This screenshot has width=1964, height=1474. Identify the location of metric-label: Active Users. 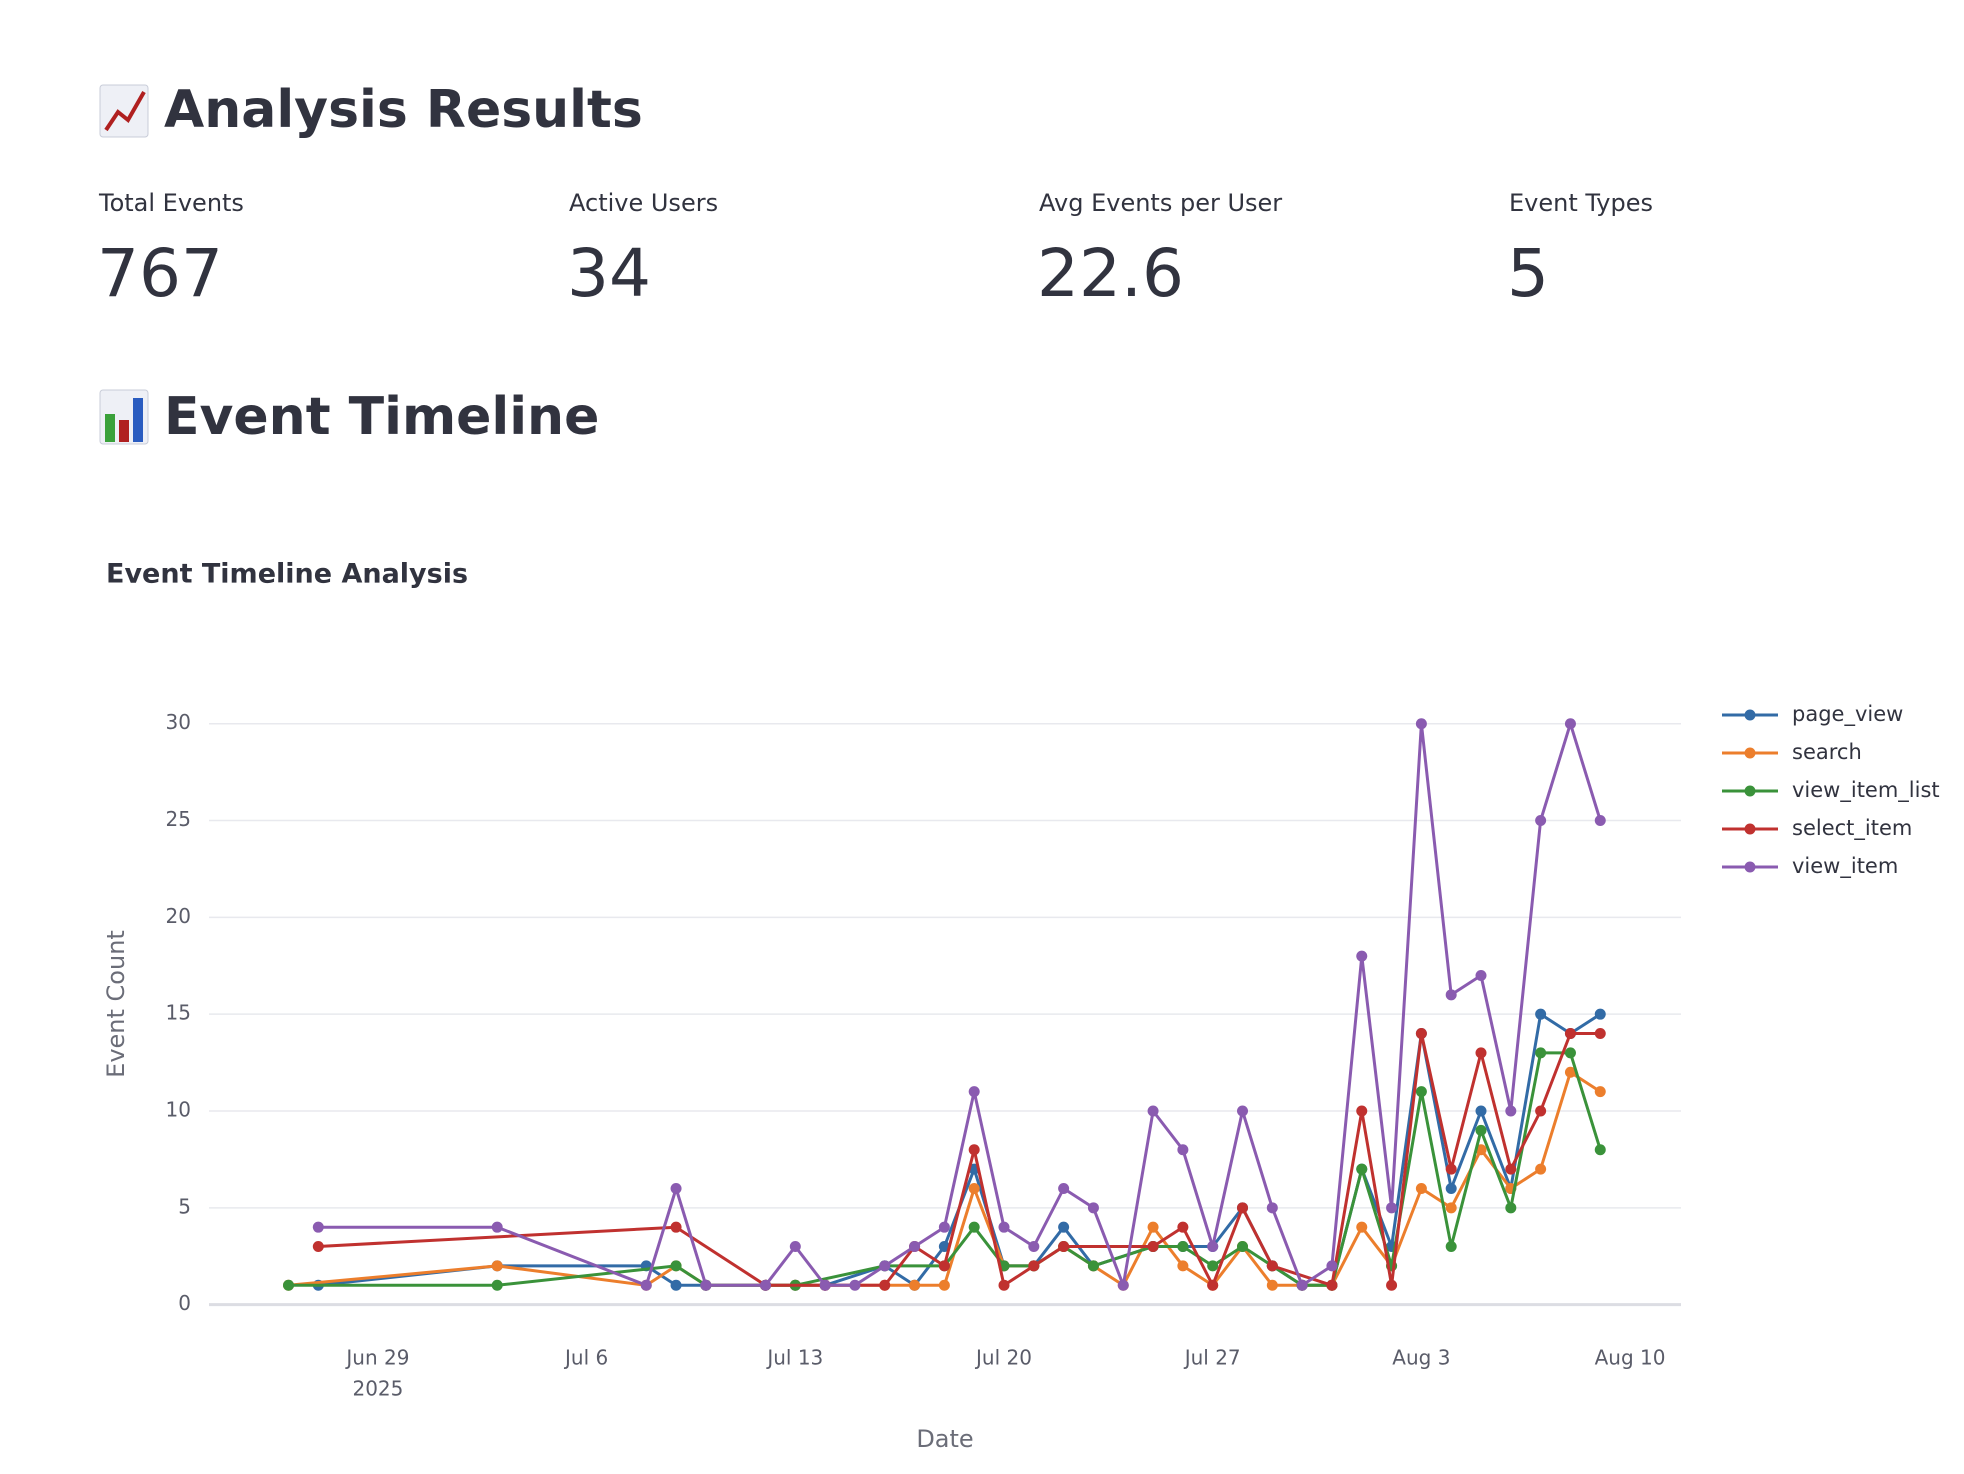
(643, 203).